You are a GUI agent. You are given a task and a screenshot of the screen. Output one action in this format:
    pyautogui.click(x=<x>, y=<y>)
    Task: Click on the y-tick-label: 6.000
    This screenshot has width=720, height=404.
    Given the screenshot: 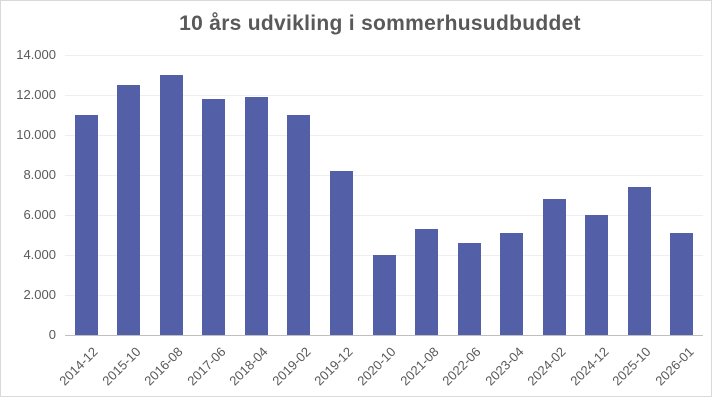 What is the action you would take?
    pyautogui.click(x=39, y=214)
    